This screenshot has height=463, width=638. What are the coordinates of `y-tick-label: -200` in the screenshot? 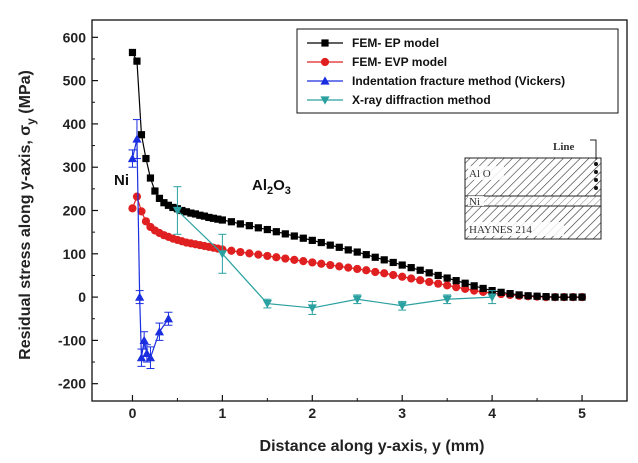 It's located at (72, 384).